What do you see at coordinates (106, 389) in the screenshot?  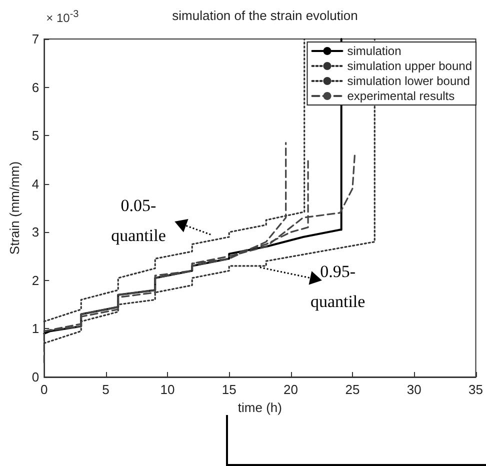 I see `x-tick-label: 5` at bounding box center [106, 389].